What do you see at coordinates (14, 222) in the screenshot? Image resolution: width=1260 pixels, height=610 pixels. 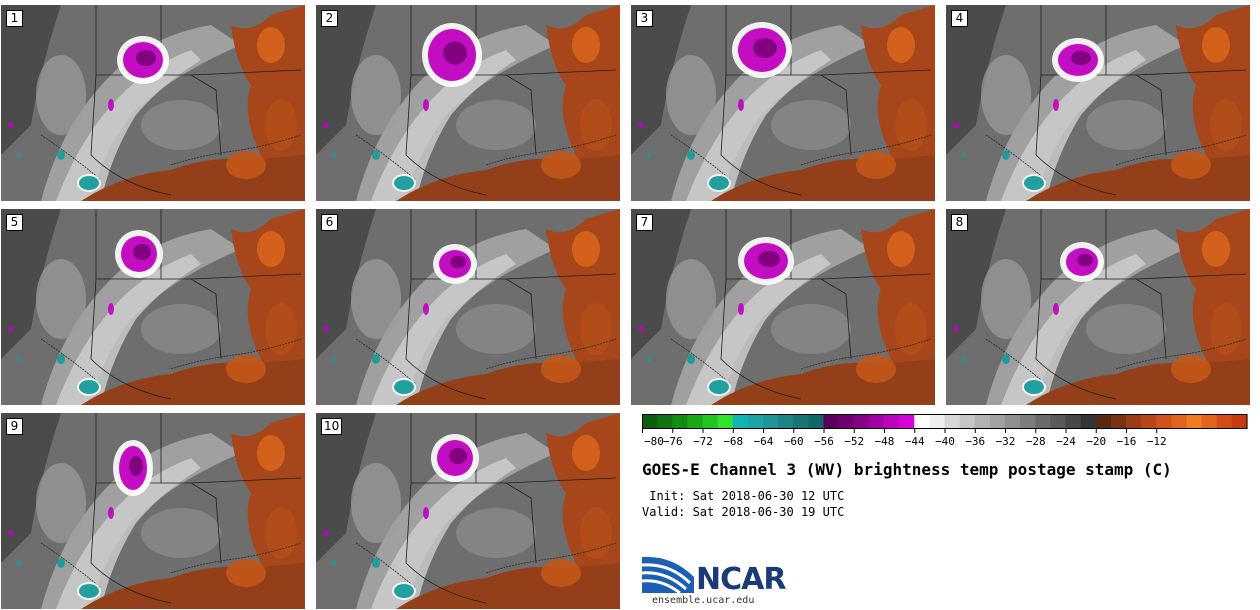 I see `panel-number-5: 5` at bounding box center [14, 222].